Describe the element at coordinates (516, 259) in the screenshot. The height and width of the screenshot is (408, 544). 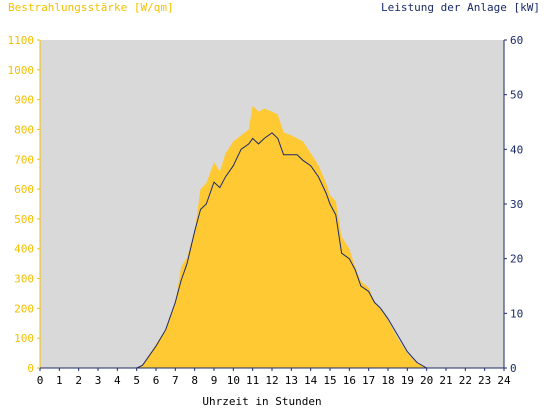
I see `right-tick-label: 20` at that location.